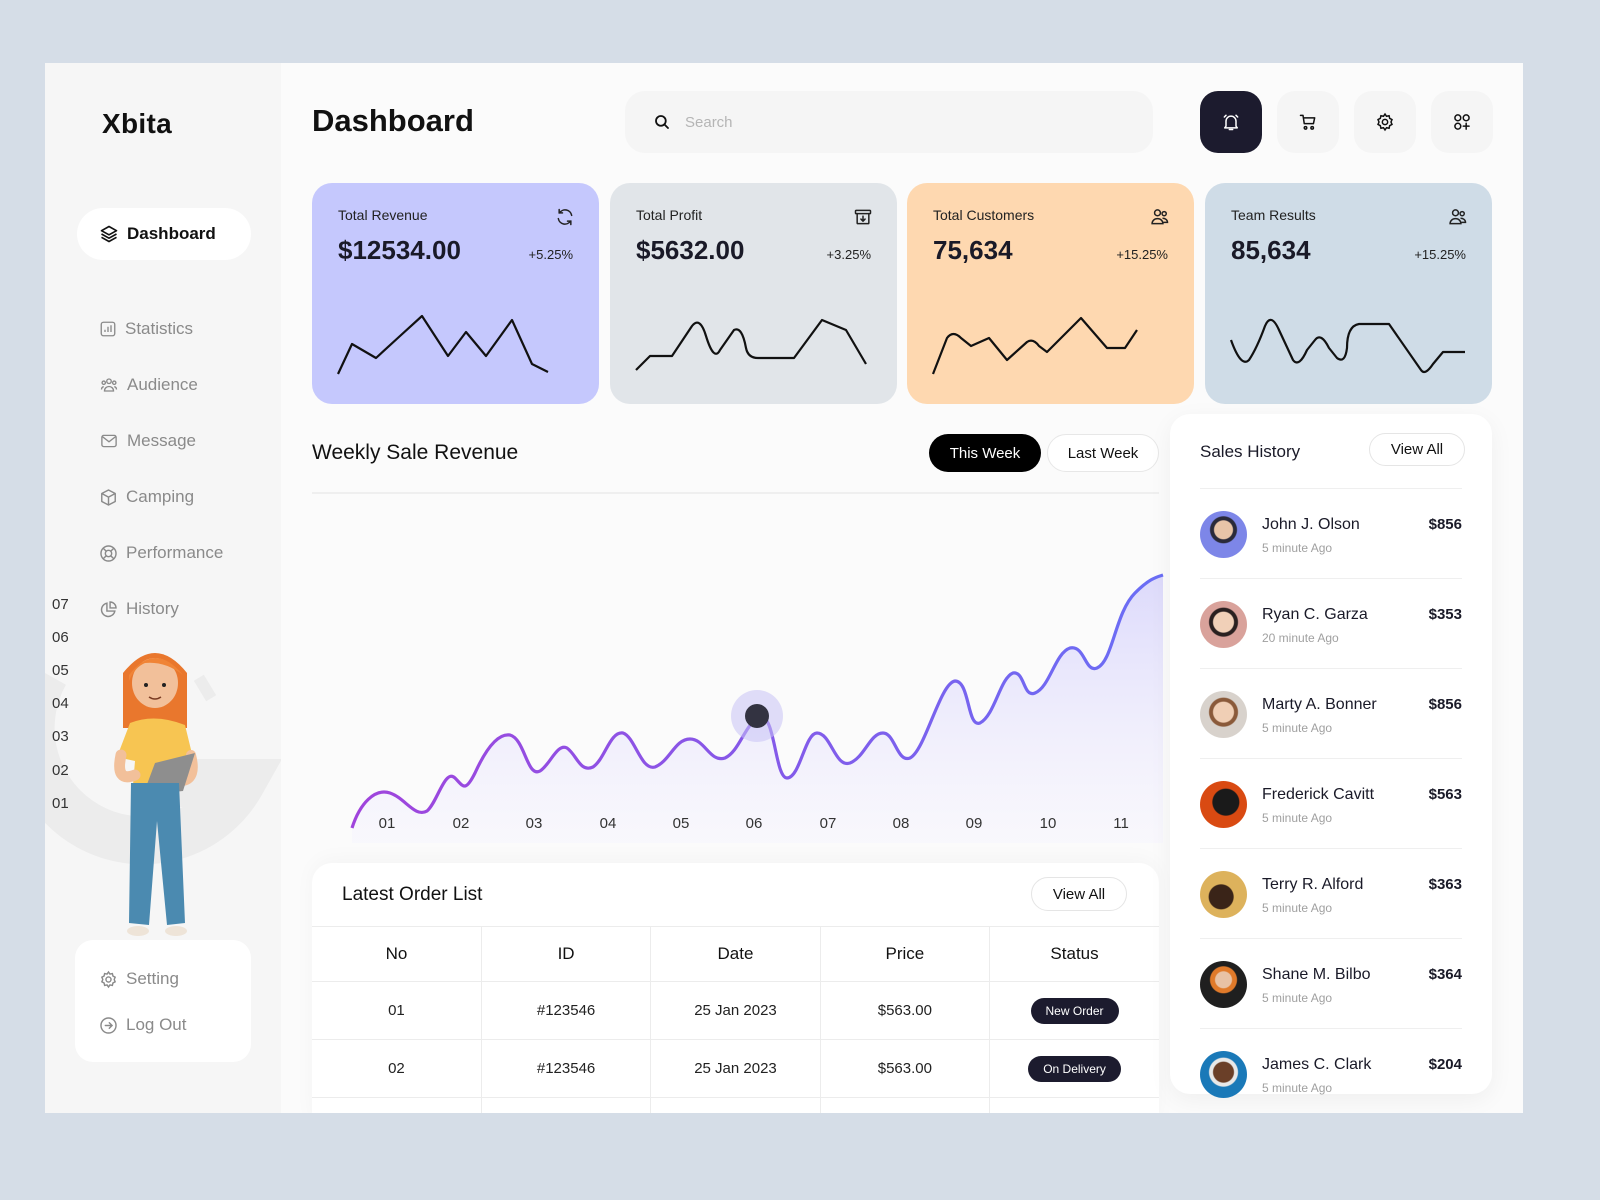  What do you see at coordinates (161, 609) in the screenshot?
I see `sidebar-item-history: History` at bounding box center [161, 609].